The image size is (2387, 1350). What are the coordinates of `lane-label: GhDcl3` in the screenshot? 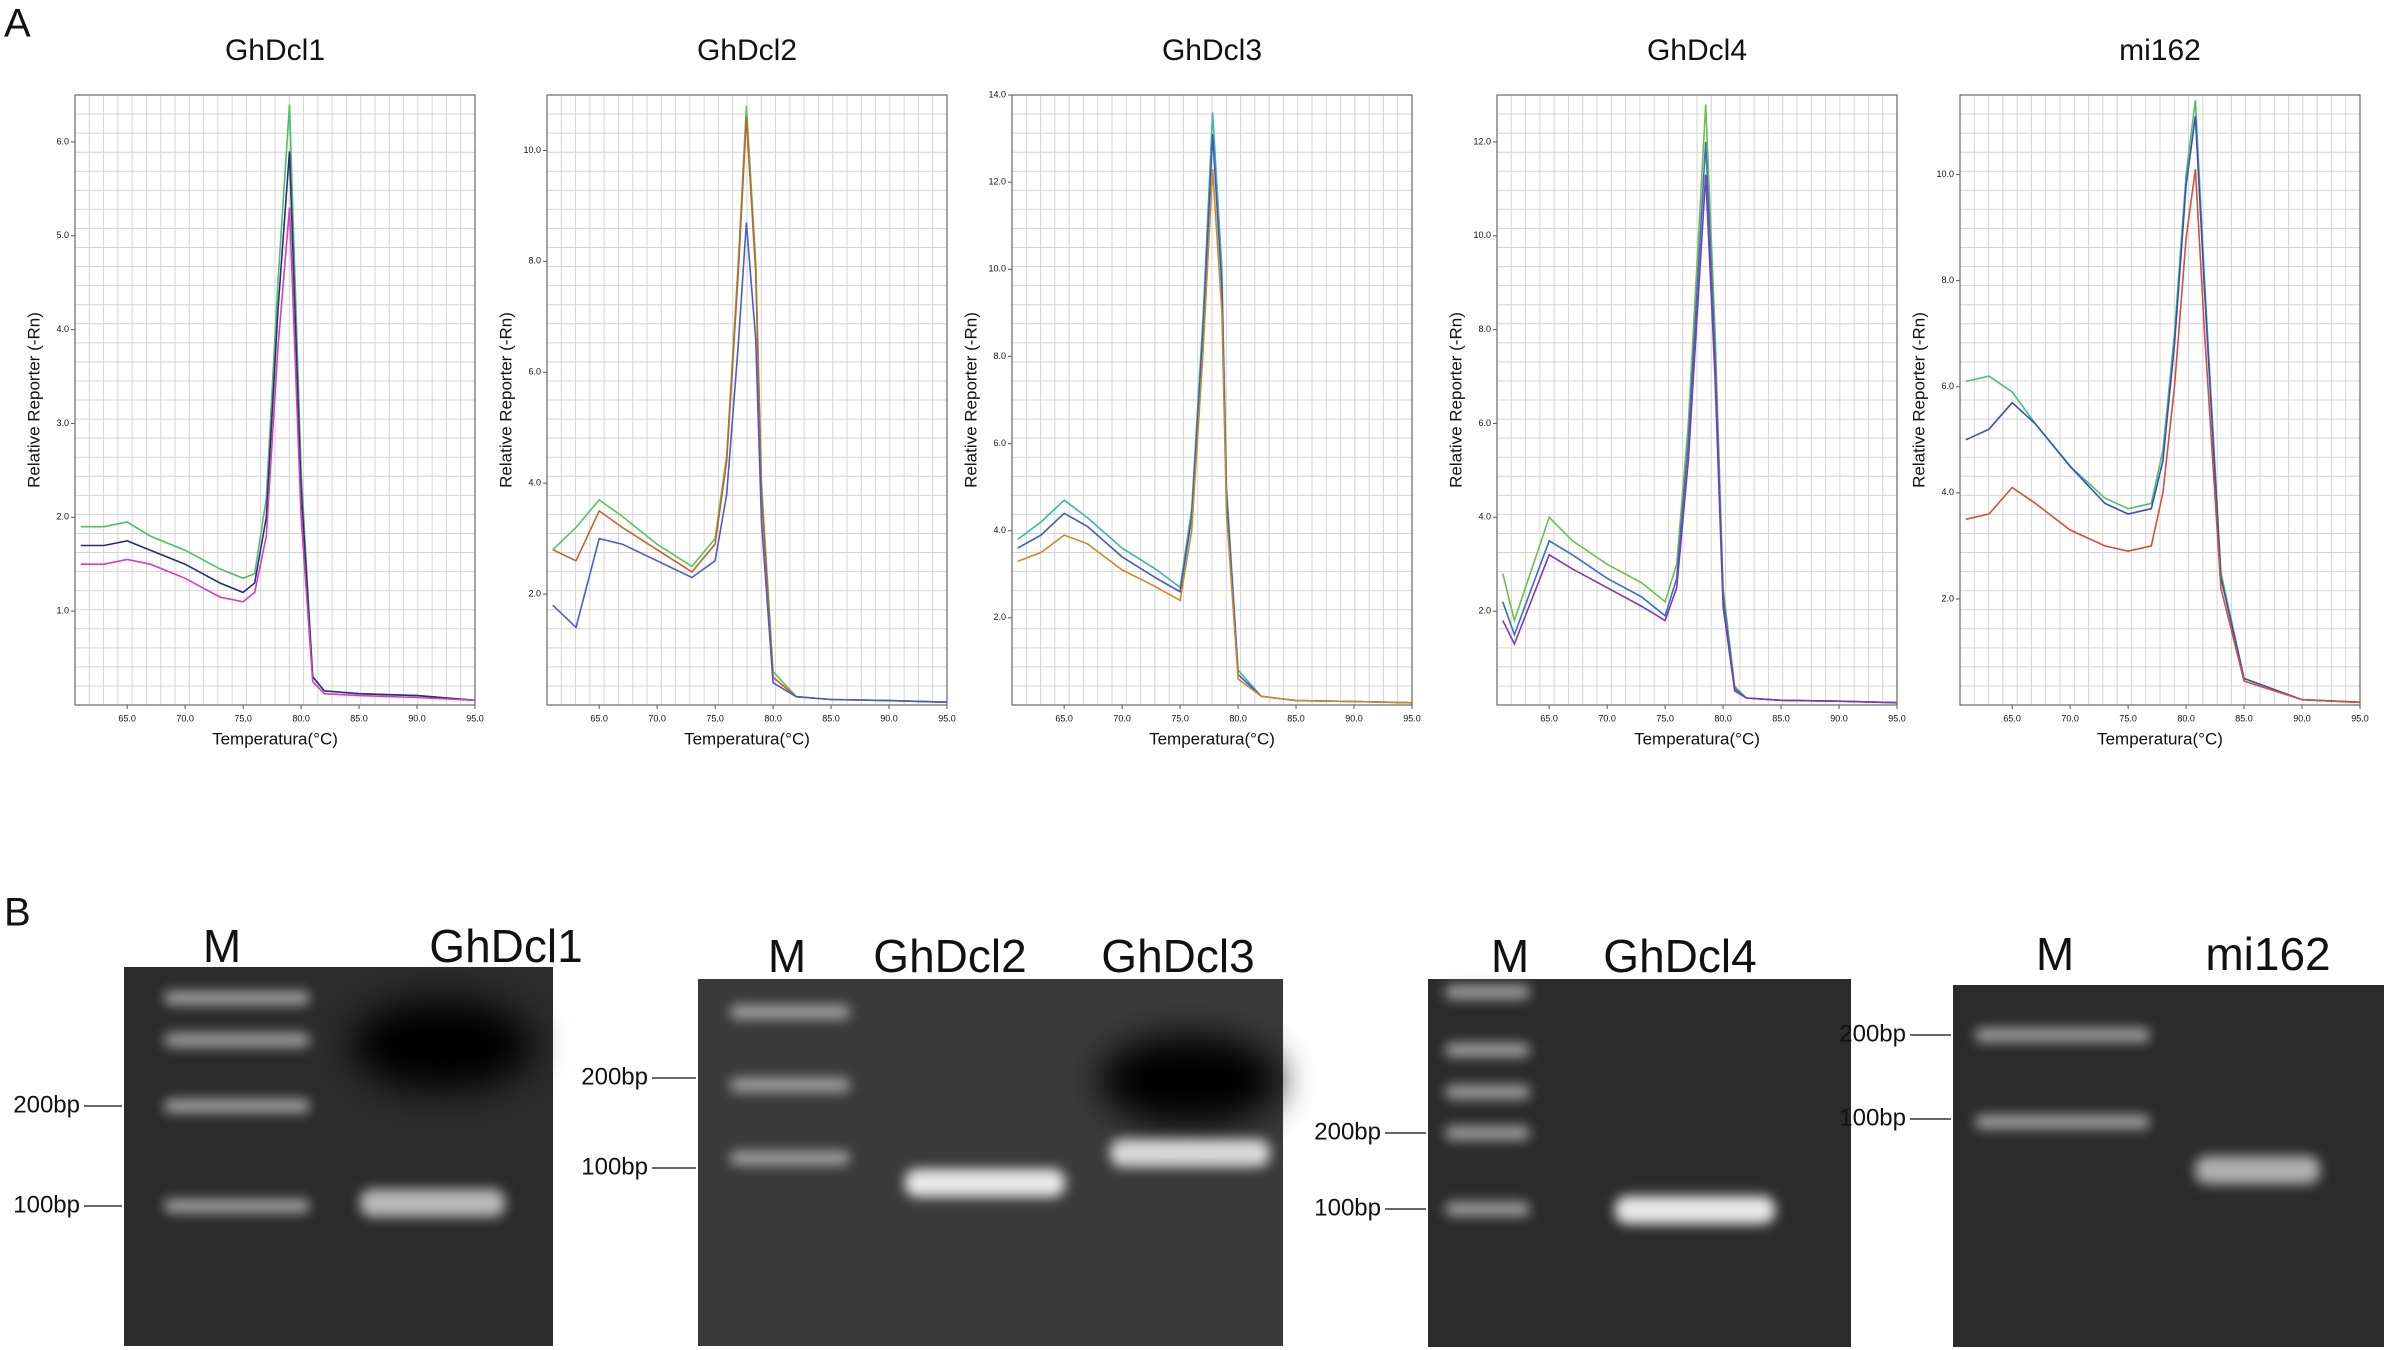 It's located at (1177, 956).